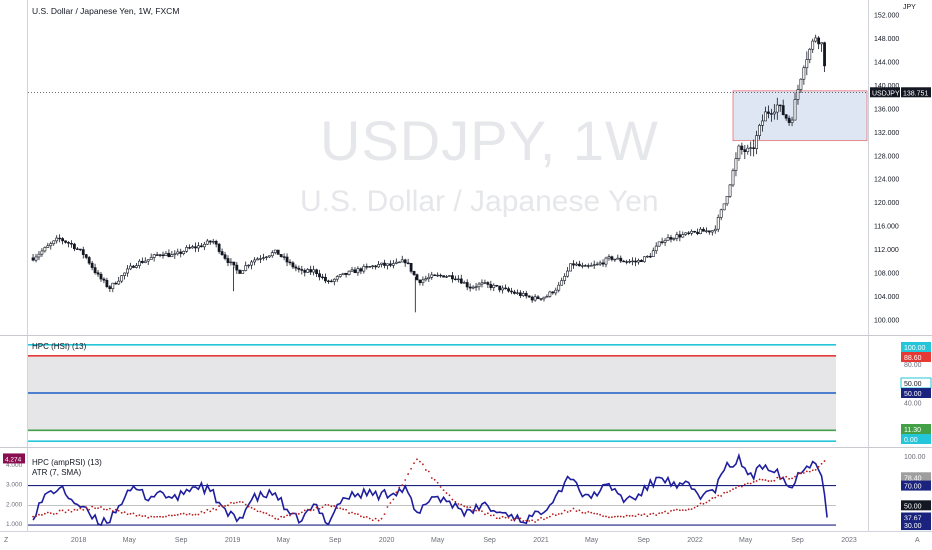 The height and width of the screenshot is (550, 932). Describe the element at coordinates (916, 92) in the screenshot. I see `price-tag-bg` at that location.